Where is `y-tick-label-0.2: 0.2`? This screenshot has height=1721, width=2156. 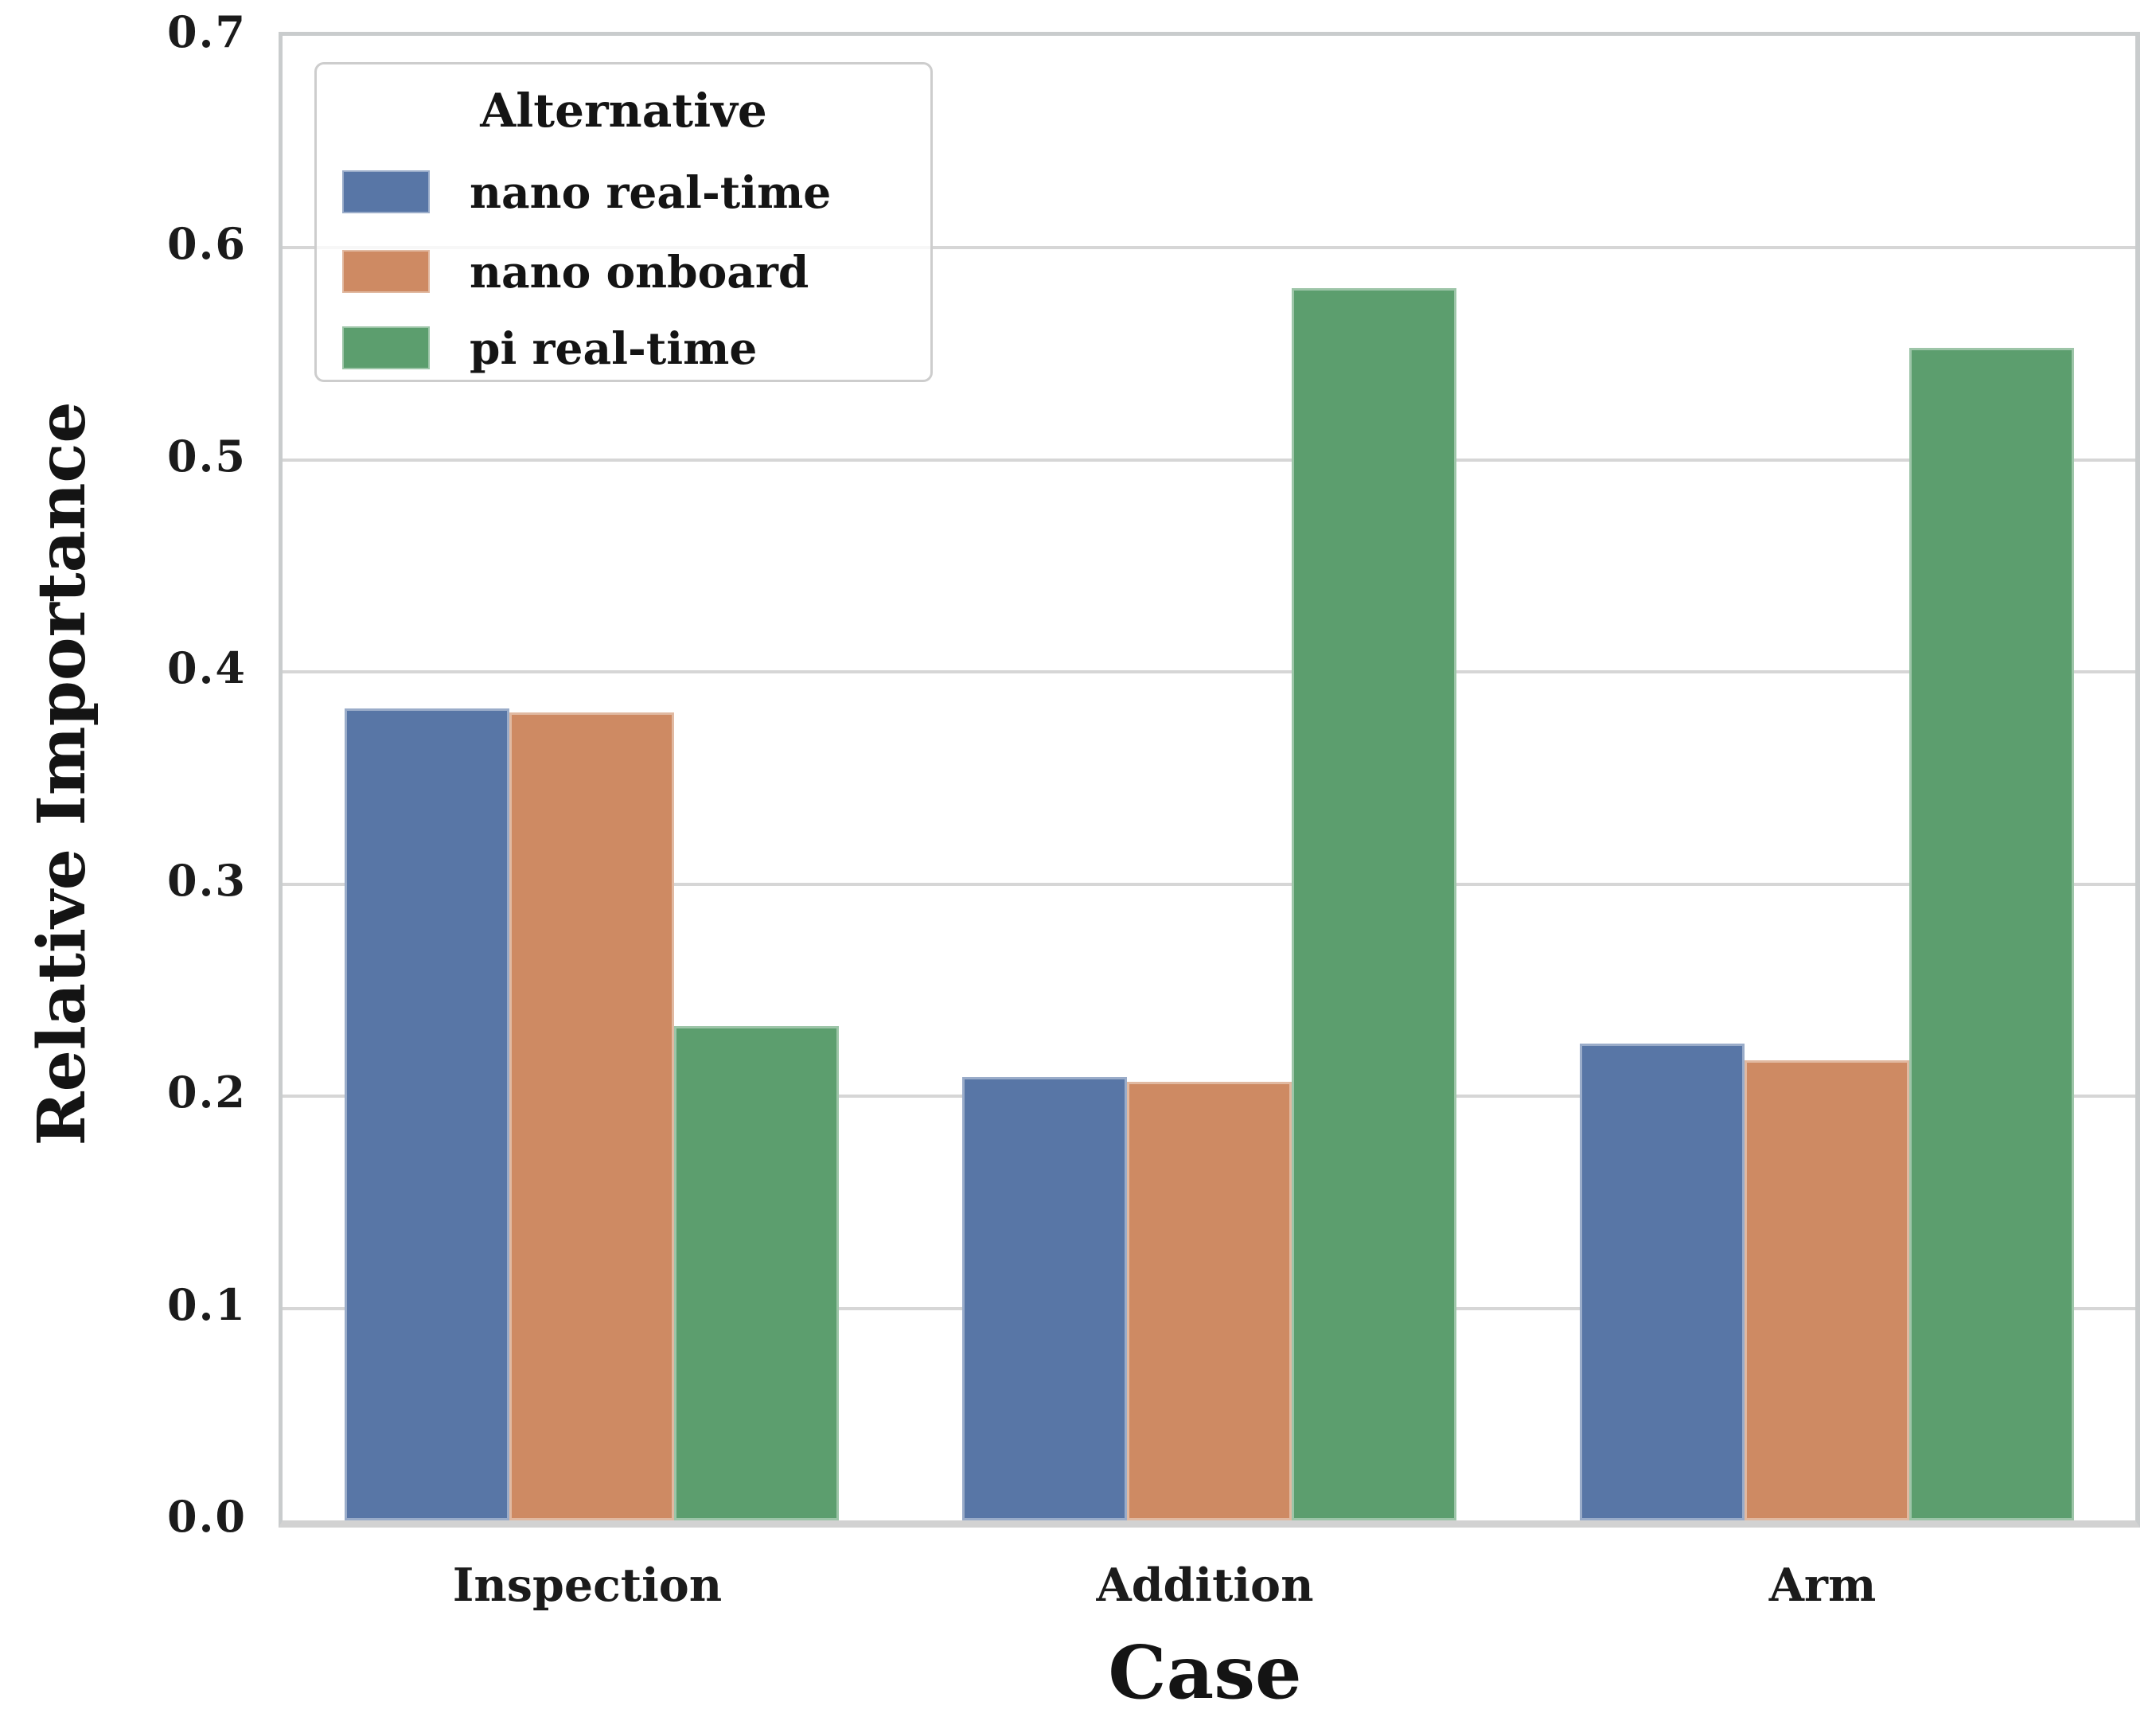
y-tick-label-0.2: 0.2 is located at coordinates (207, 1092).